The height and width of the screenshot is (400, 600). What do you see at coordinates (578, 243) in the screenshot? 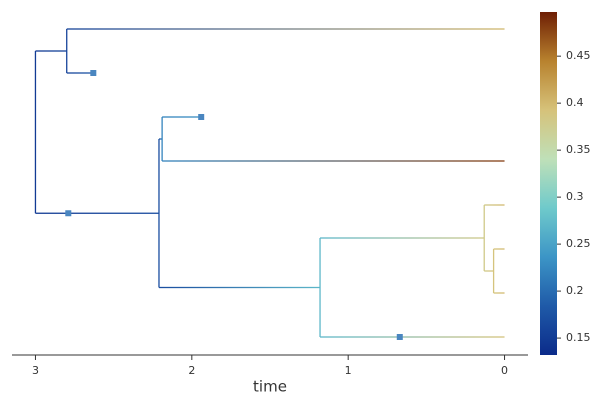
I see `colorbar-tick-label: 0.25` at bounding box center [578, 243].